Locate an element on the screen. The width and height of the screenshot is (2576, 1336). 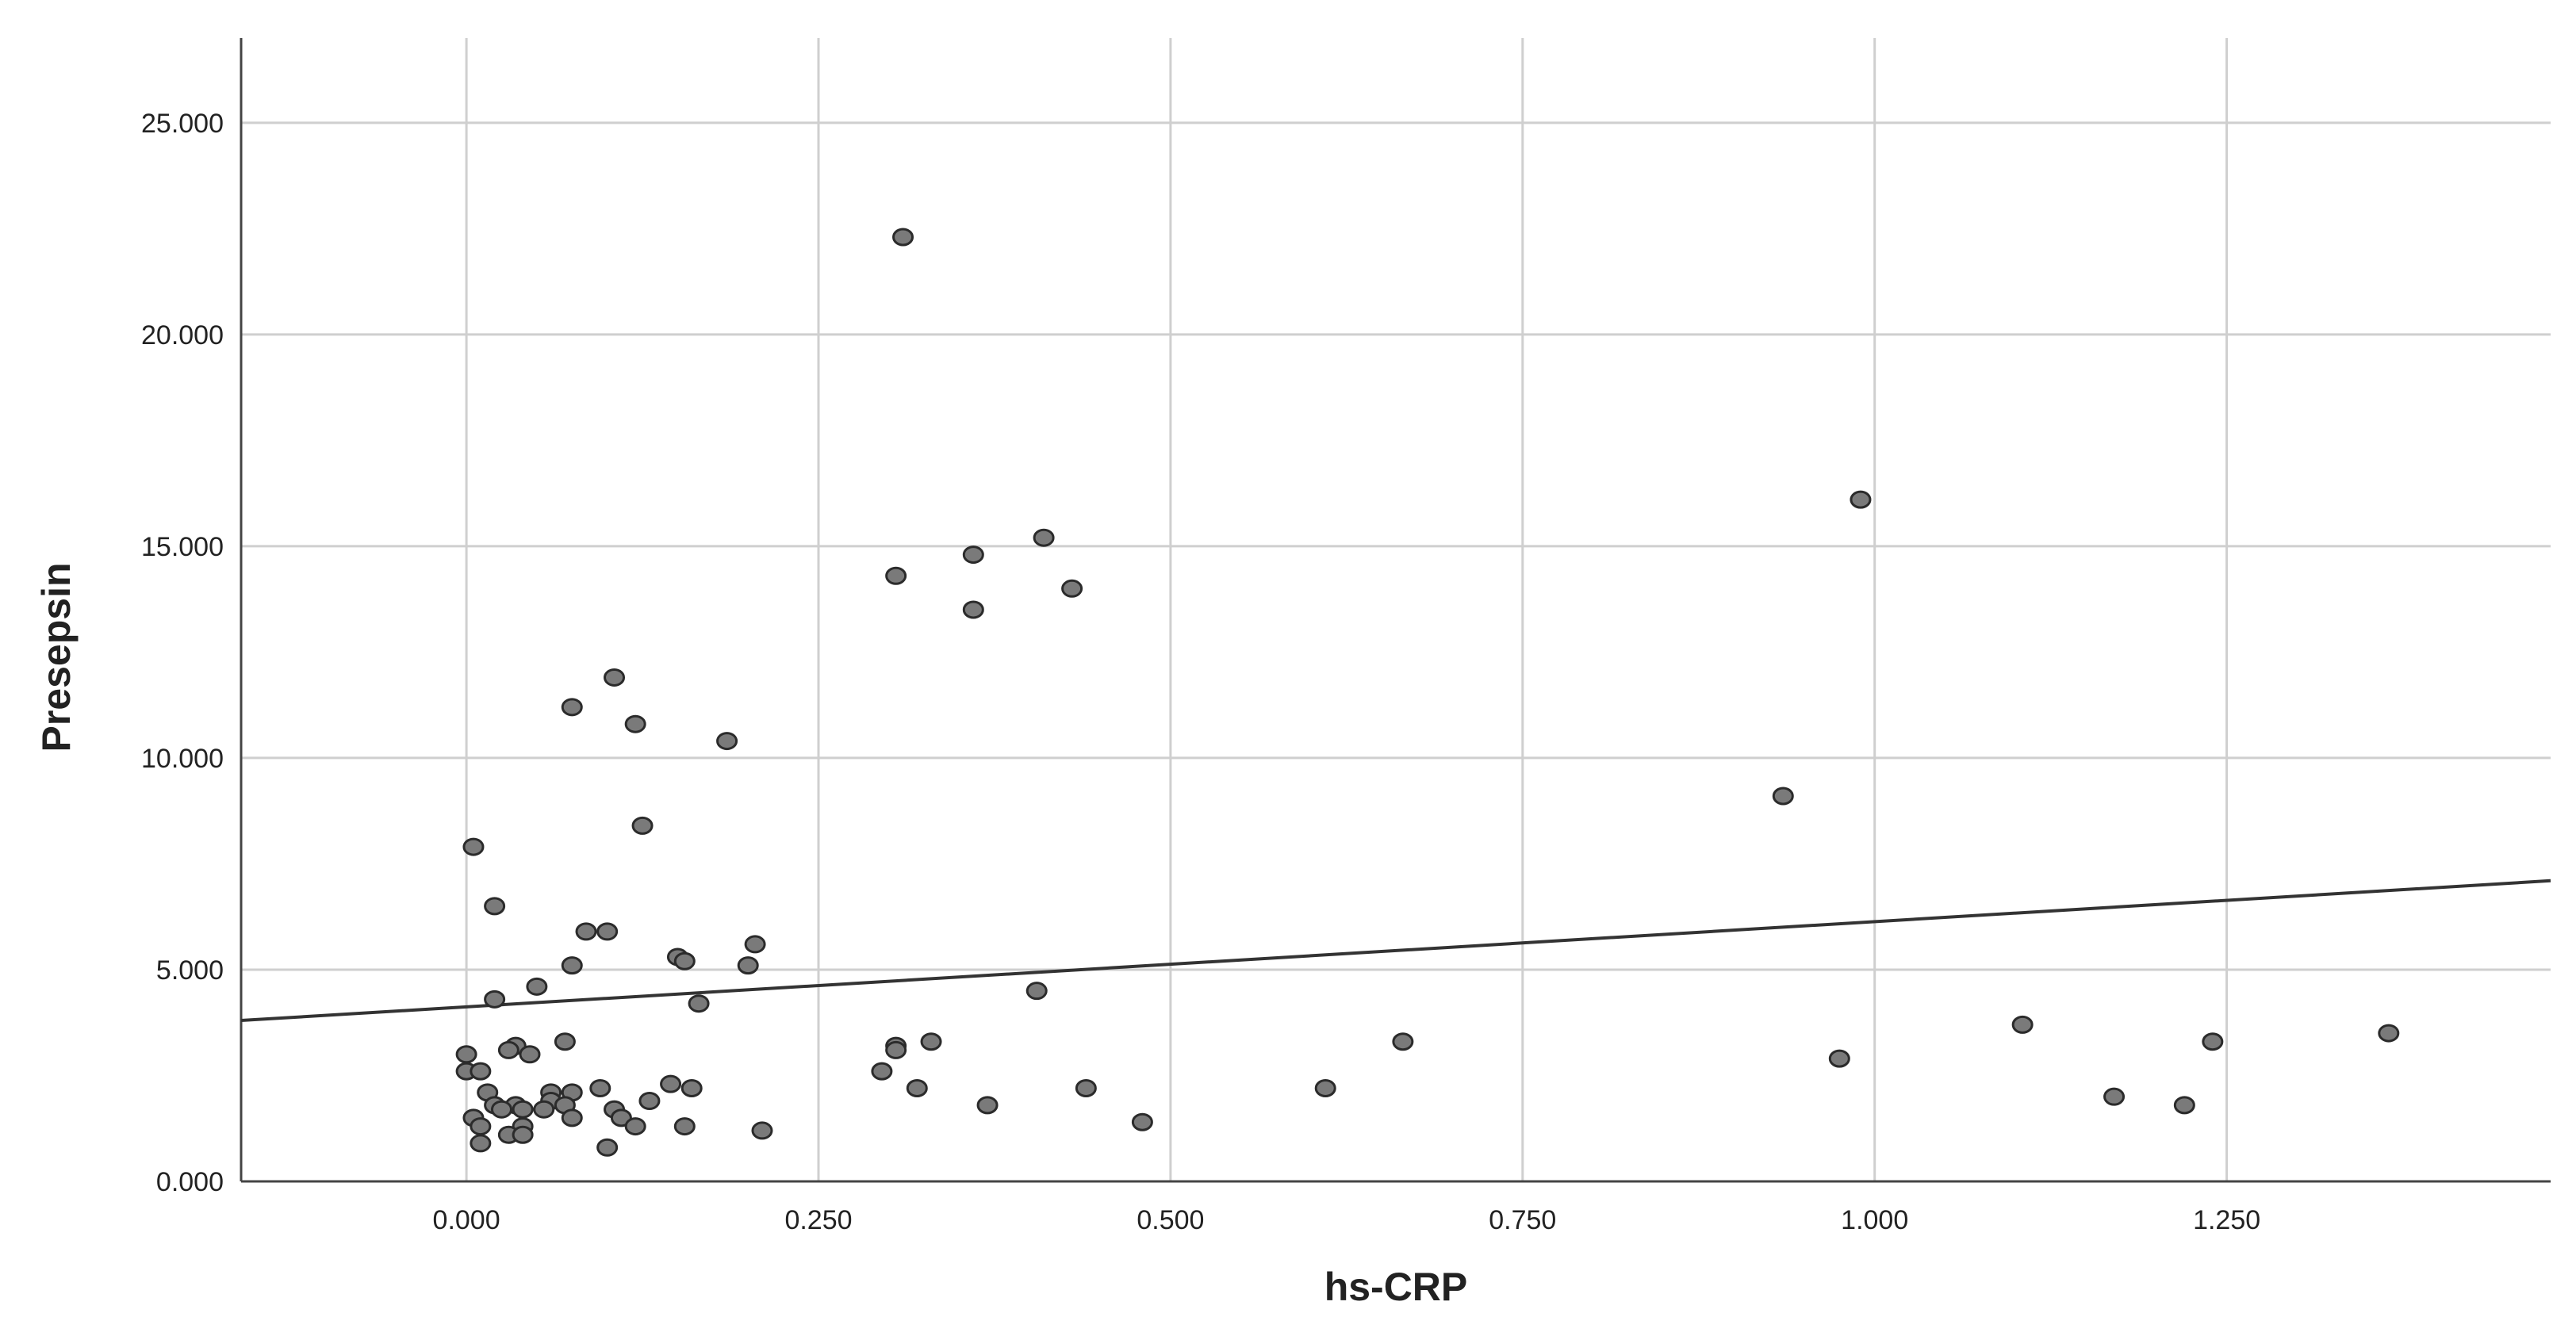
x-tick-label: 0.500 is located at coordinates (1170, 1220).